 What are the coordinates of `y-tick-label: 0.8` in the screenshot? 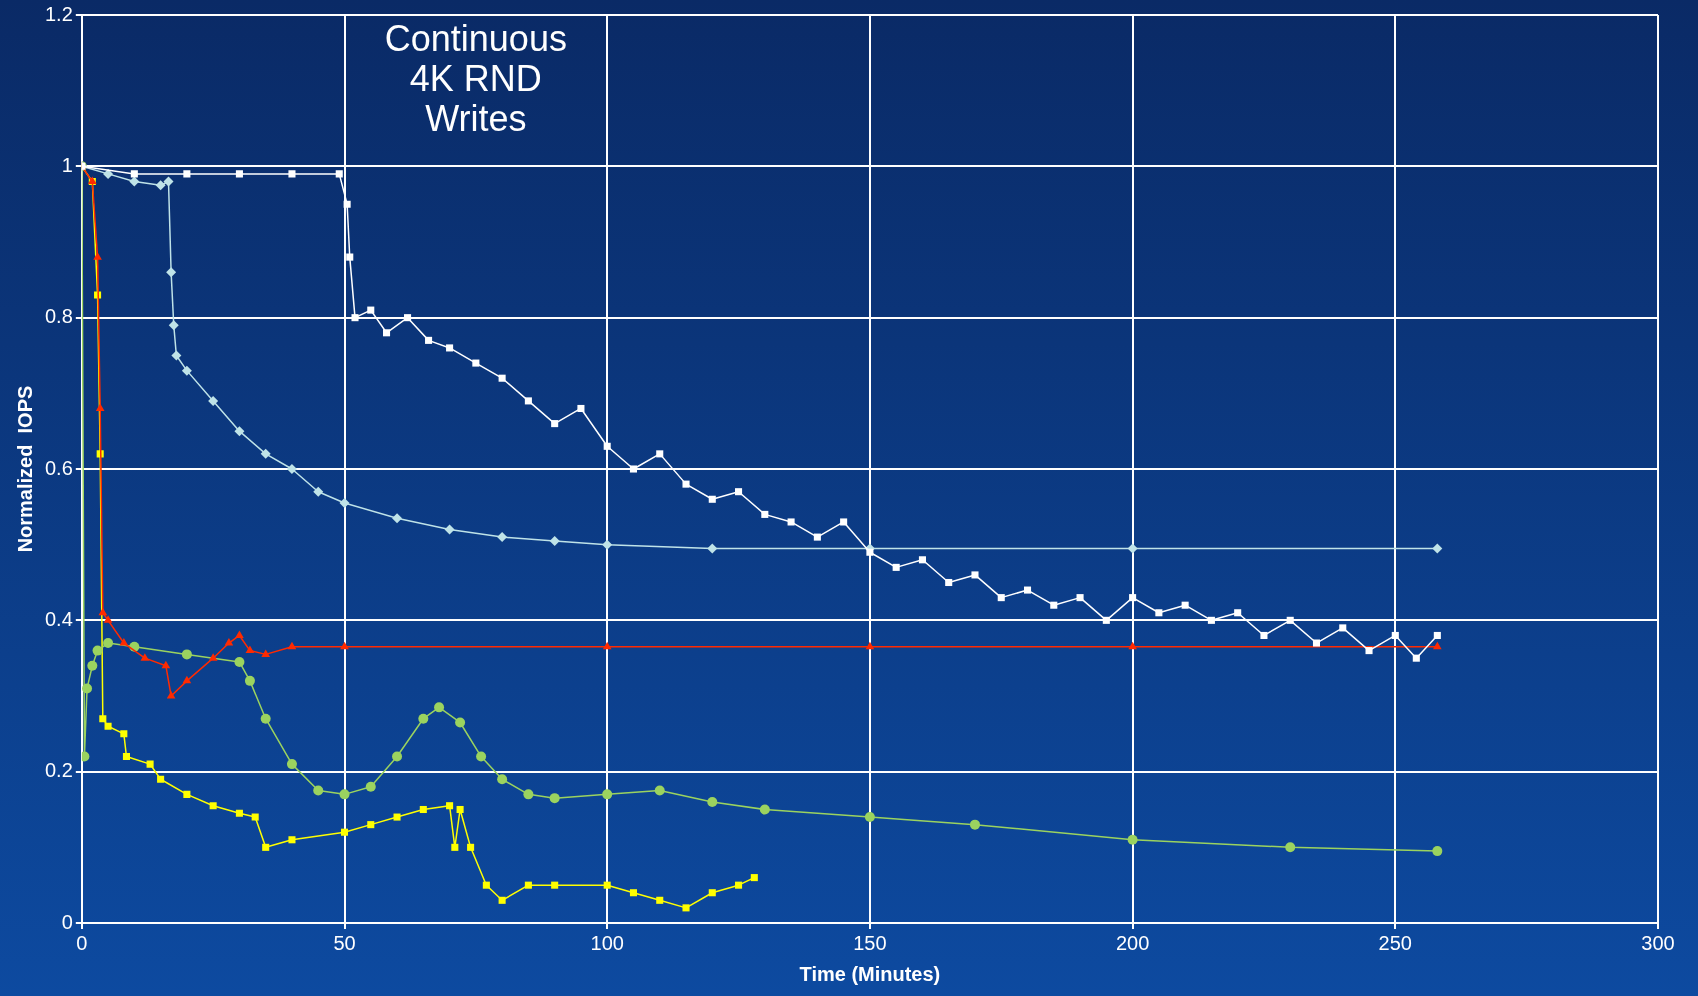 It's located at (58, 316).